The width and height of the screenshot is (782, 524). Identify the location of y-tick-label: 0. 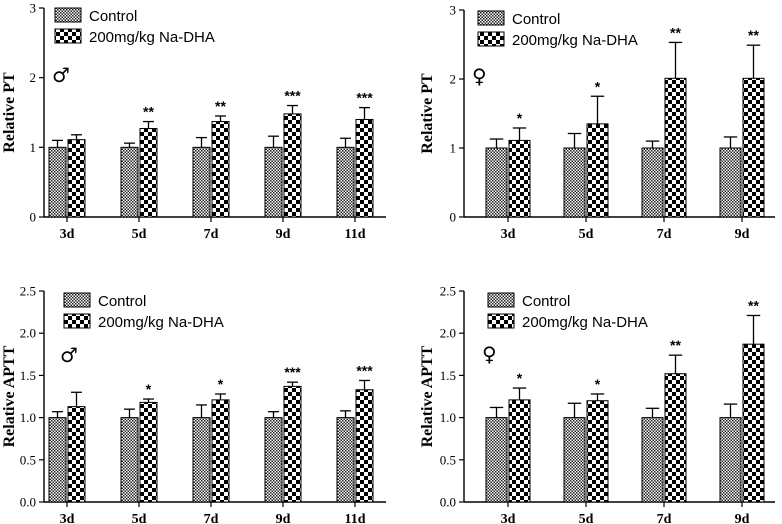
(453, 217).